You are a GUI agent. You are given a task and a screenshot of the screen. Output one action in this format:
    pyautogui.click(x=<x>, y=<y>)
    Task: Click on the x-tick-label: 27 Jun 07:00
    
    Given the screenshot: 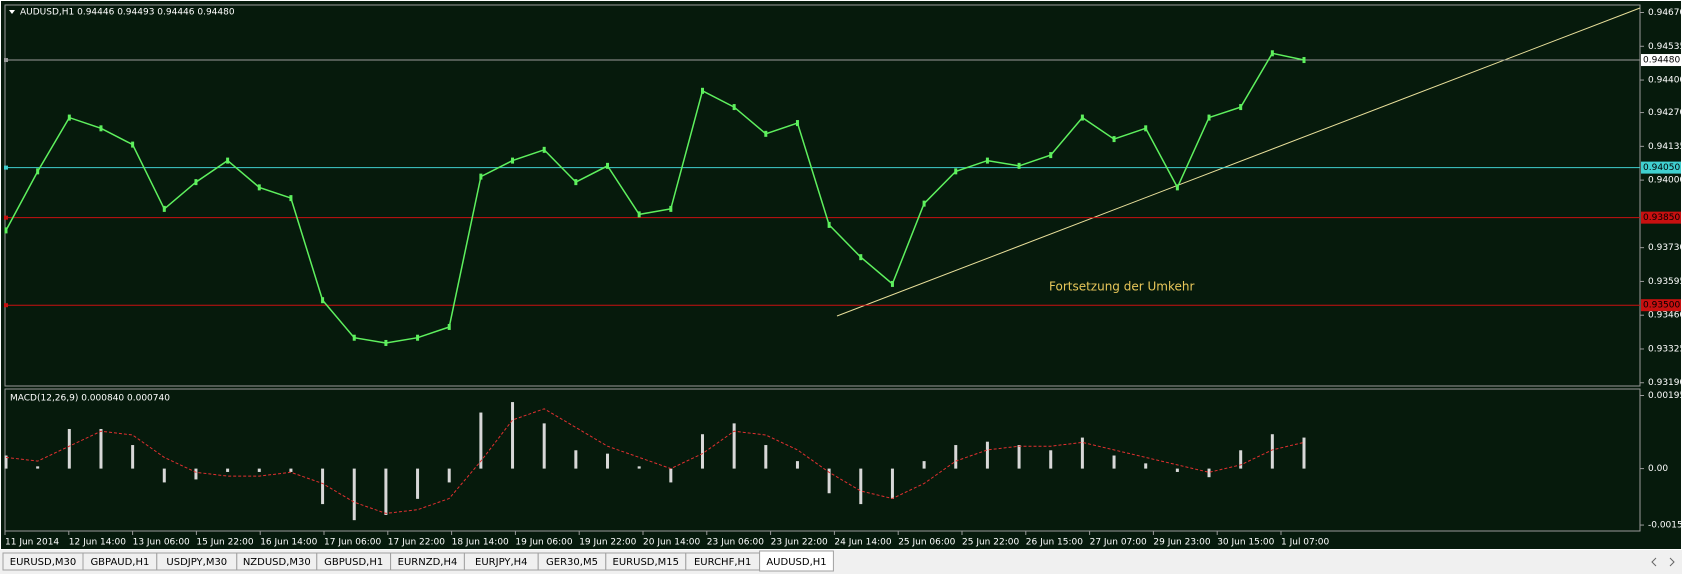 What is the action you would take?
    pyautogui.click(x=1118, y=543)
    